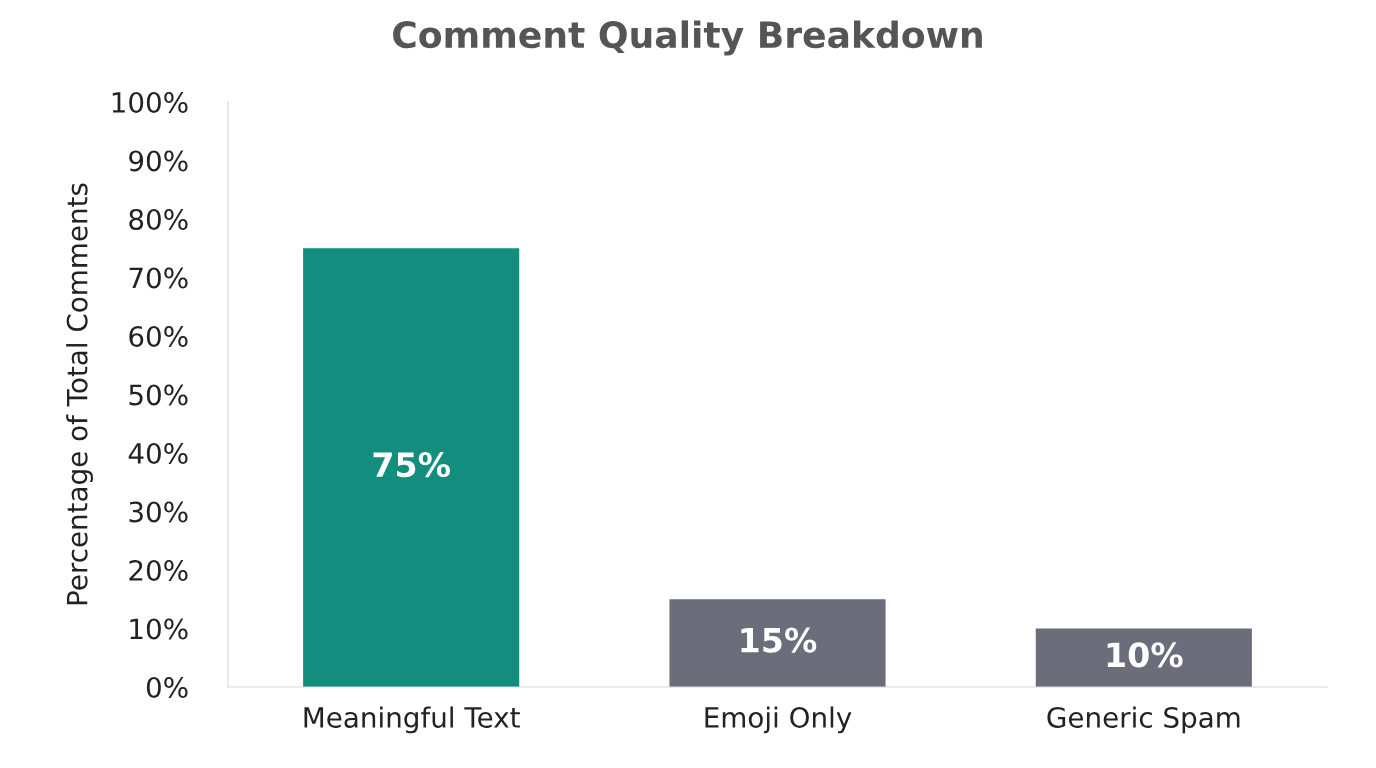  Describe the element at coordinates (1145, 655) in the screenshot. I see `data-label: 10%` at that location.